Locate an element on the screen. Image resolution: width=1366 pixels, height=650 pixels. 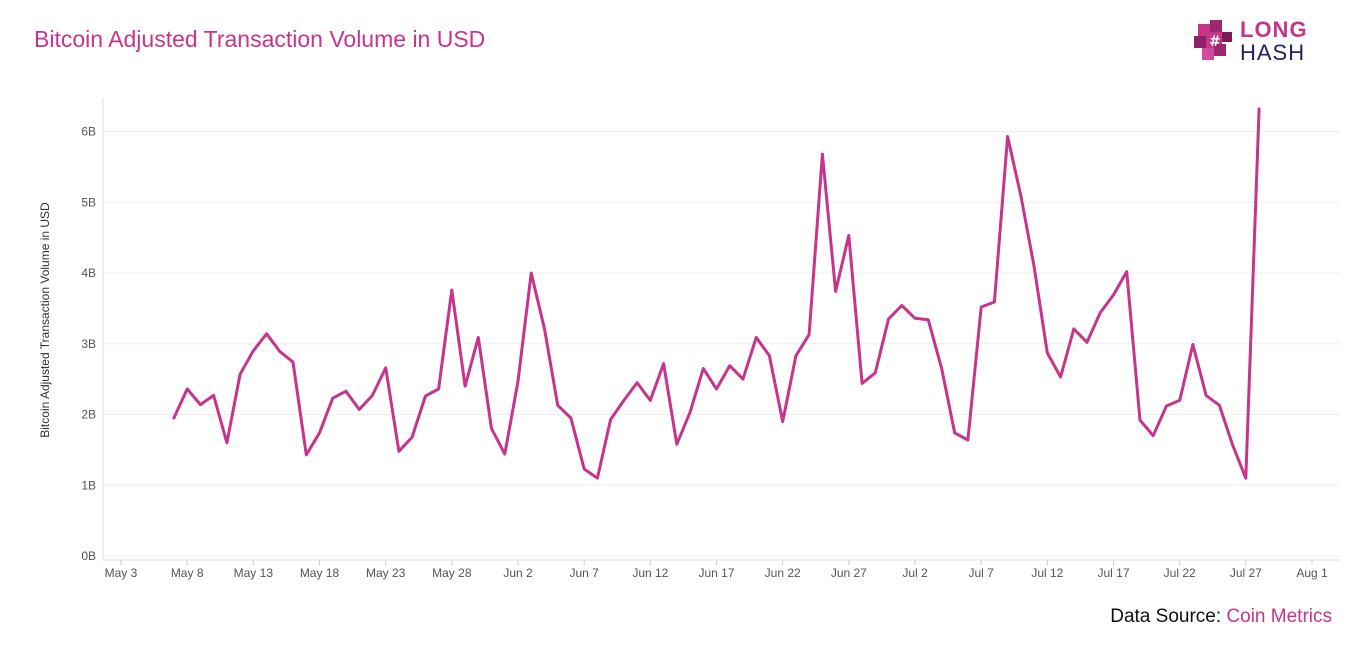
data-source: Data Source: Coin Metrics is located at coordinates (1221, 617).